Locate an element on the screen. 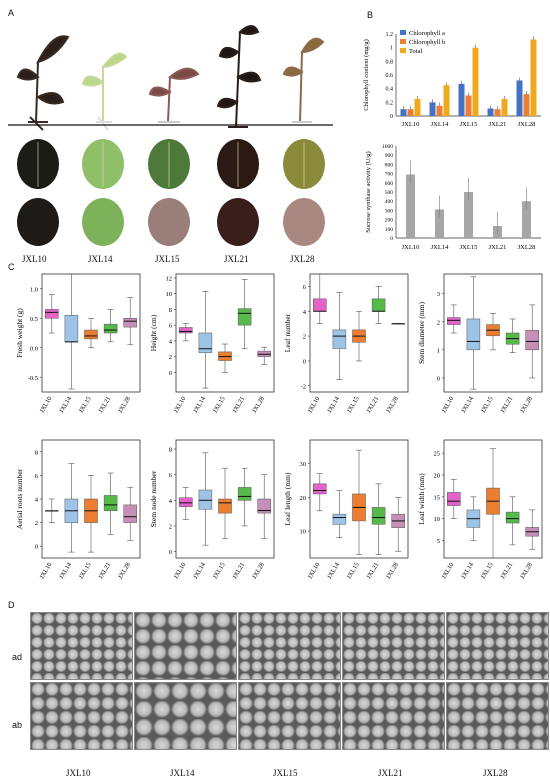 Image resolution: width=550 pixels, height=781 pixels. sem-caption-jxl10: JXL10 is located at coordinates (78, 773).